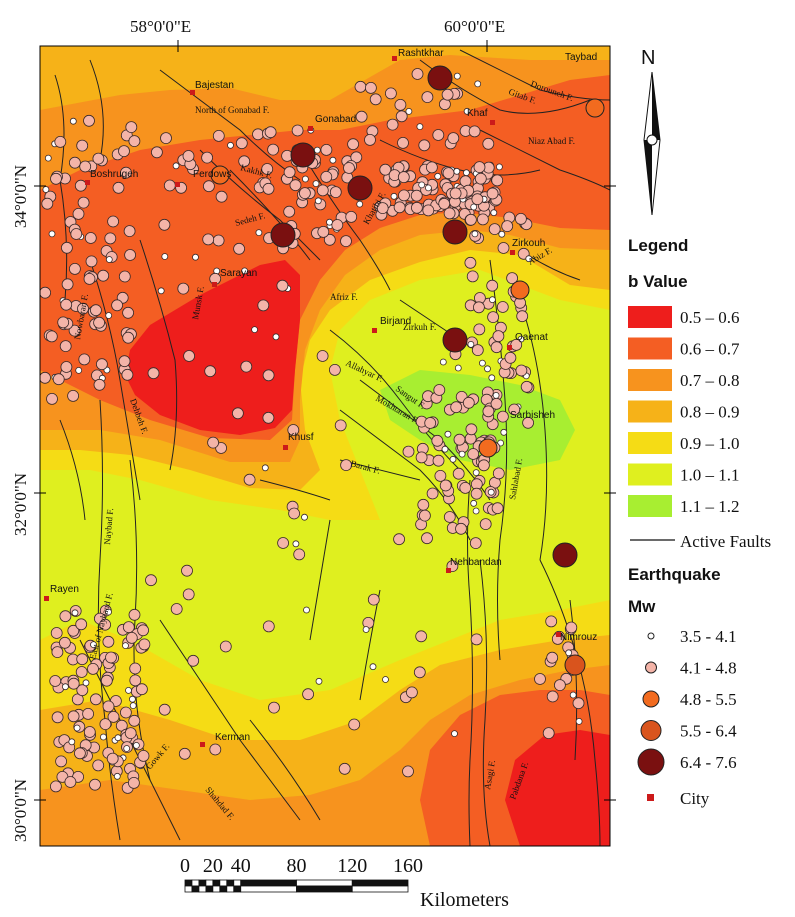 This screenshot has width=795, height=917. What do you see at coordinates (46, 598) in the screenshot?
I see `city-marker-rayen` at bounding box center [46, 598].